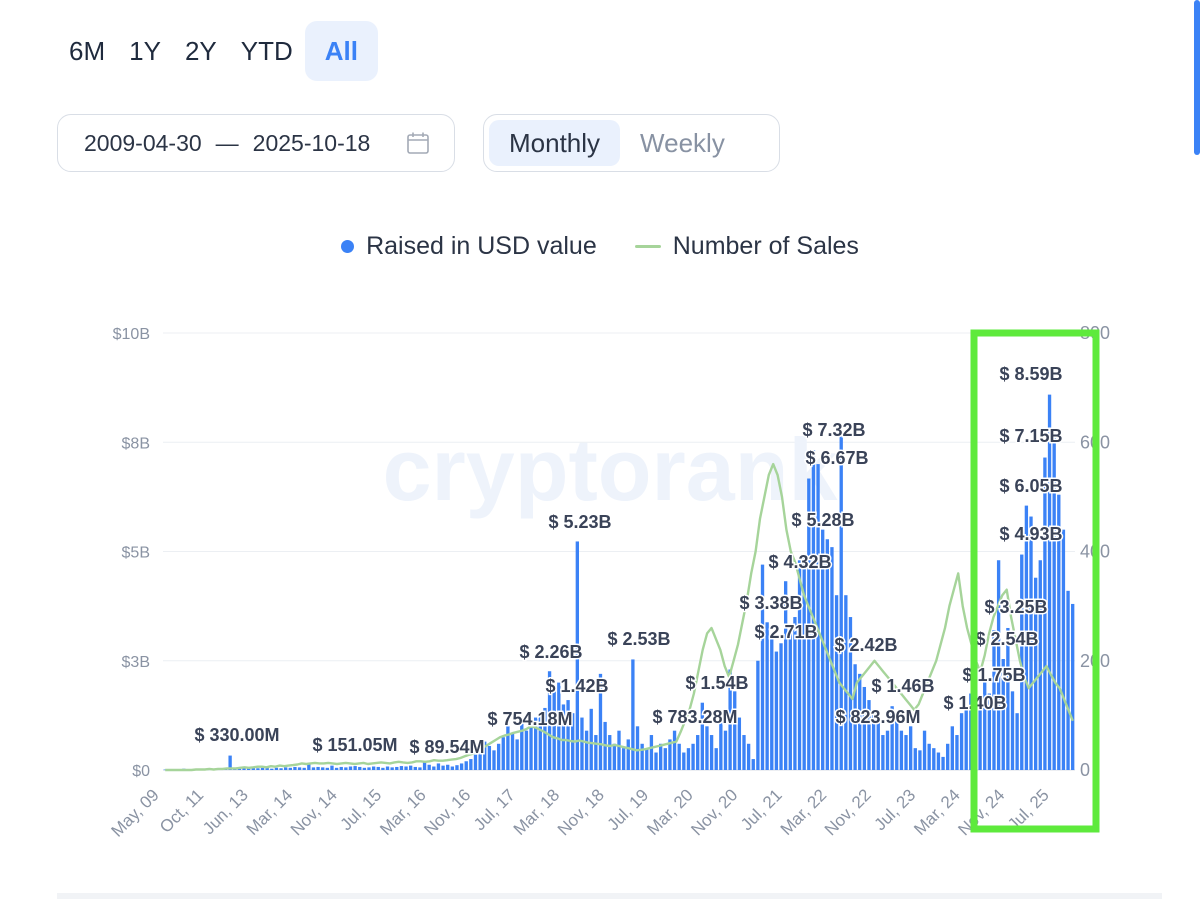 This screenshot has width=1200, height=899. I want to click on legend-dot-icon, so click(348, 246).